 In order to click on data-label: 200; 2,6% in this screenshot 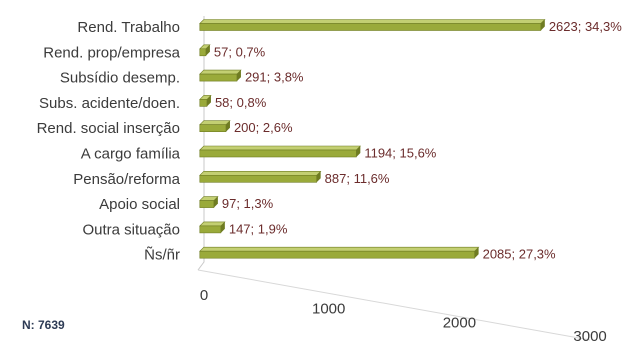, I will do `click(263, 127)`.